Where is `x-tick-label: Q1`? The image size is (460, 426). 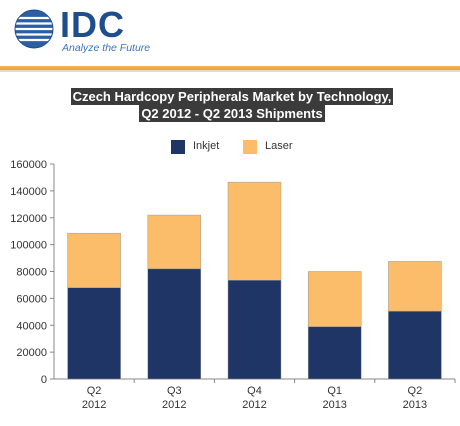
x-tick-label: Q1 is located at coordinates (334, 391).